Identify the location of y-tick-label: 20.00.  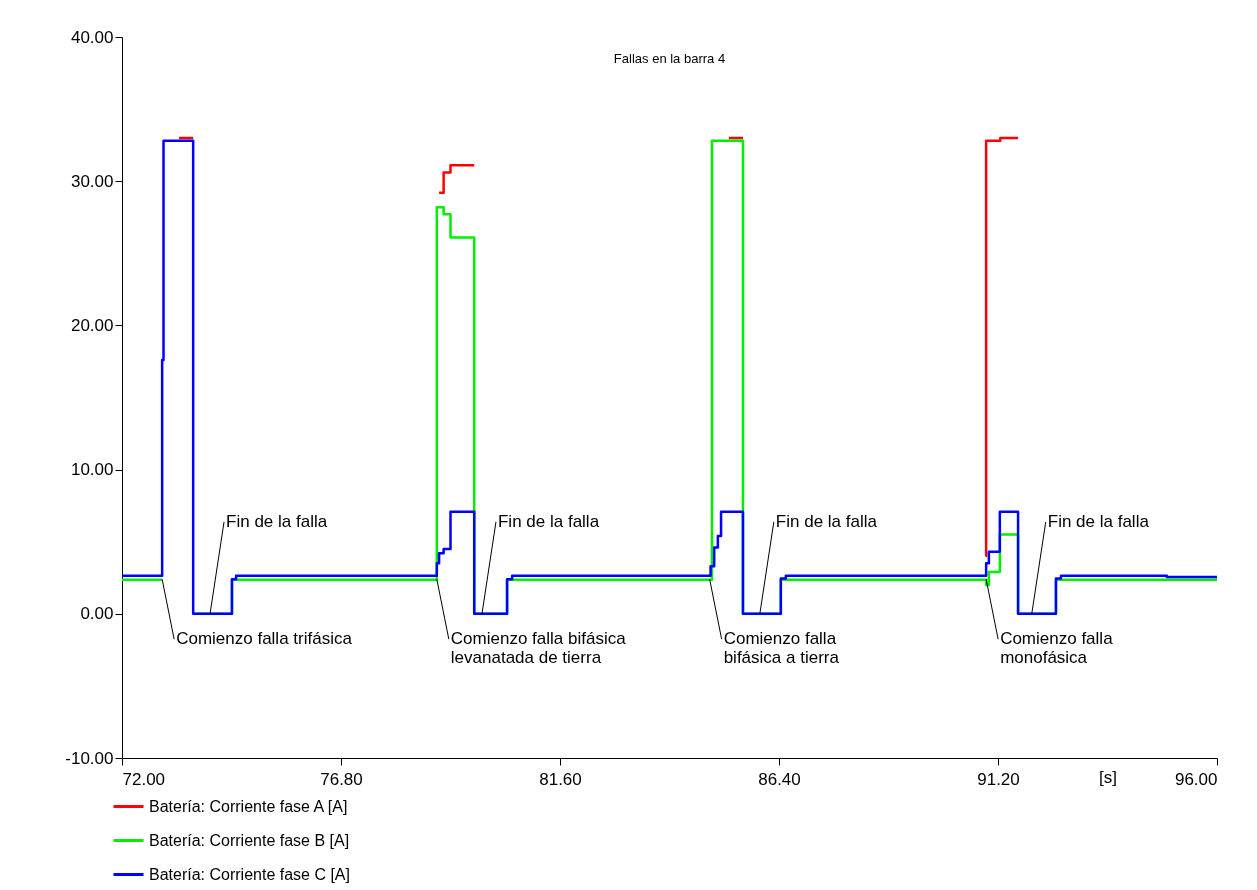
(92, 325).